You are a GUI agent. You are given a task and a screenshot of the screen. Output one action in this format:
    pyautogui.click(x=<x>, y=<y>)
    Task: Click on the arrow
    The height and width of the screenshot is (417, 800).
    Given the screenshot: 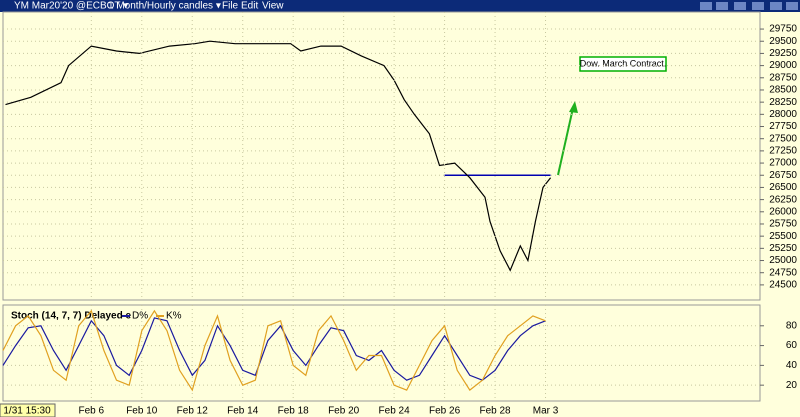 What is the action you would take?
    pyautogui.click(x=565, y=141)
    